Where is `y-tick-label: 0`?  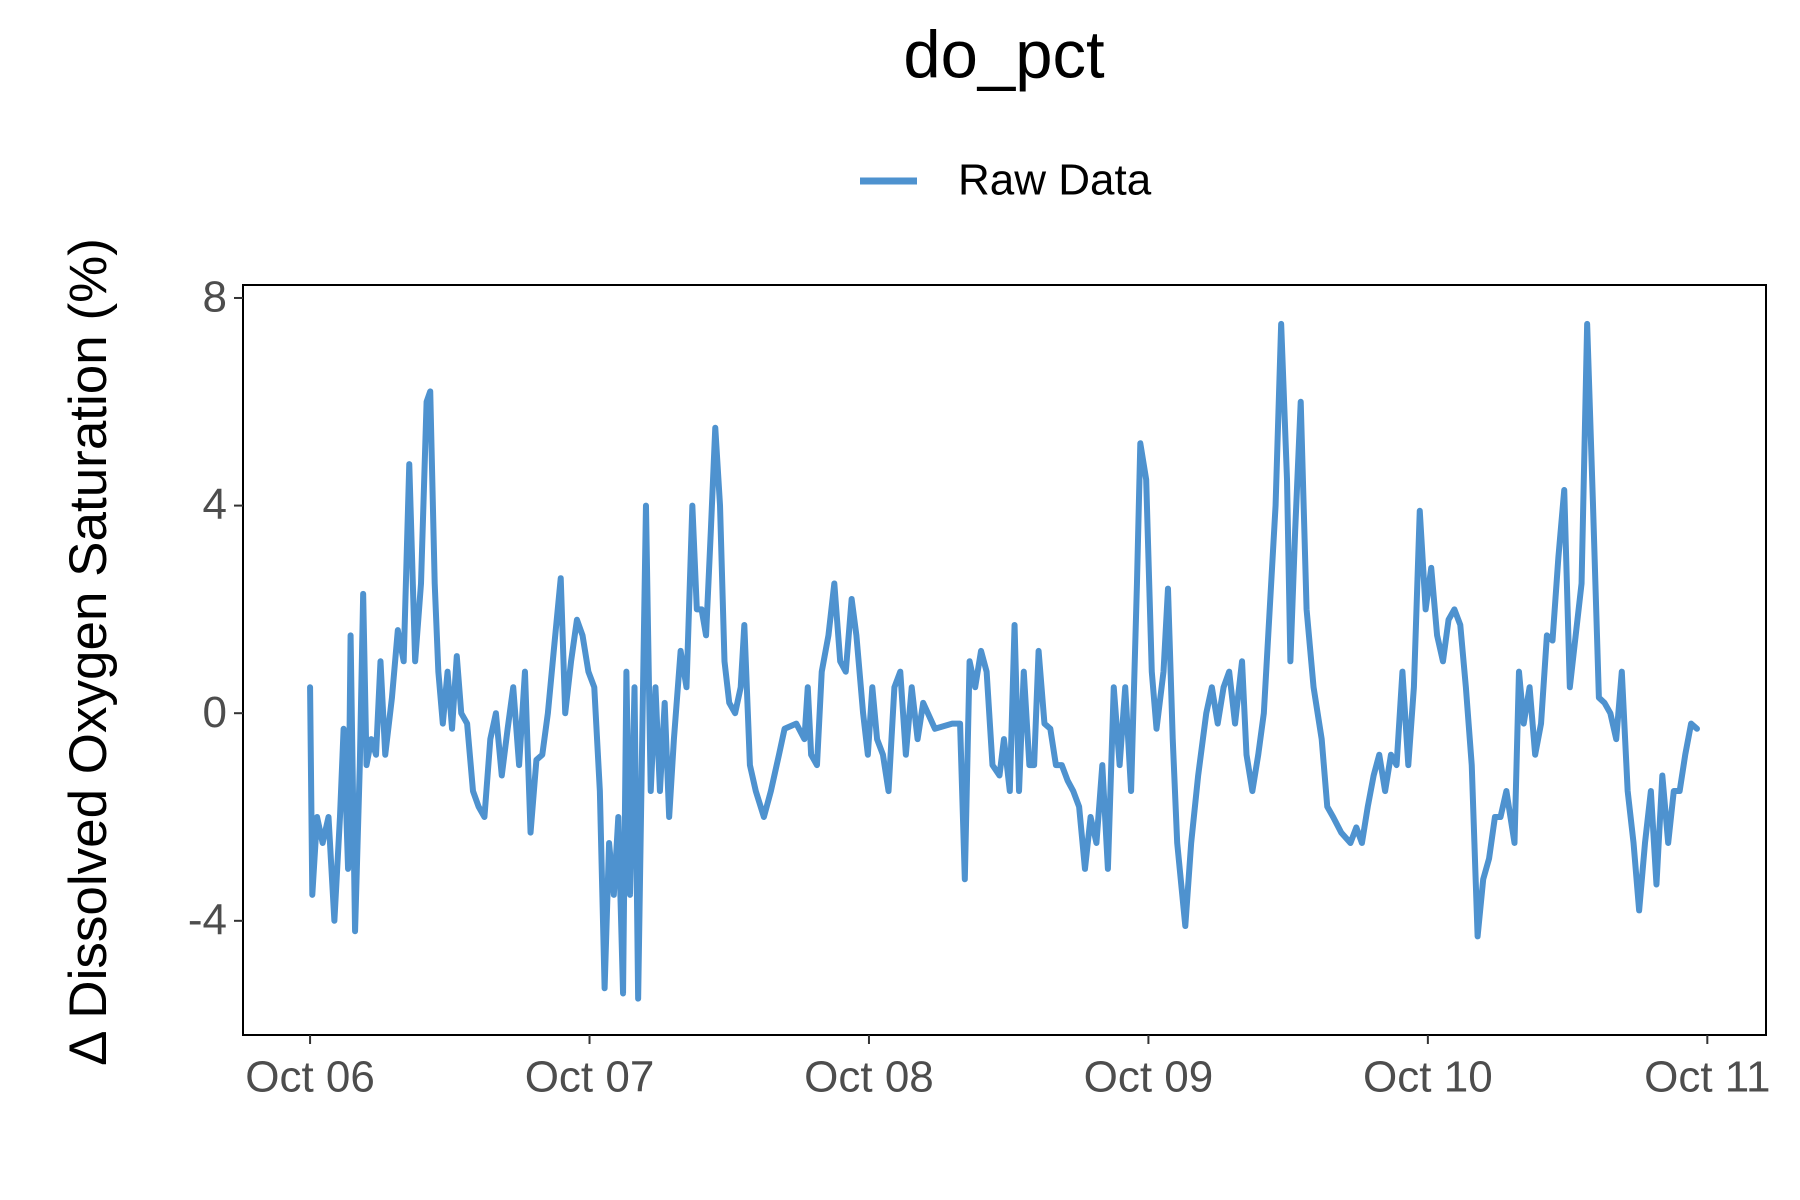 y-tick-label: 0 is located at coordinates (215, 712).